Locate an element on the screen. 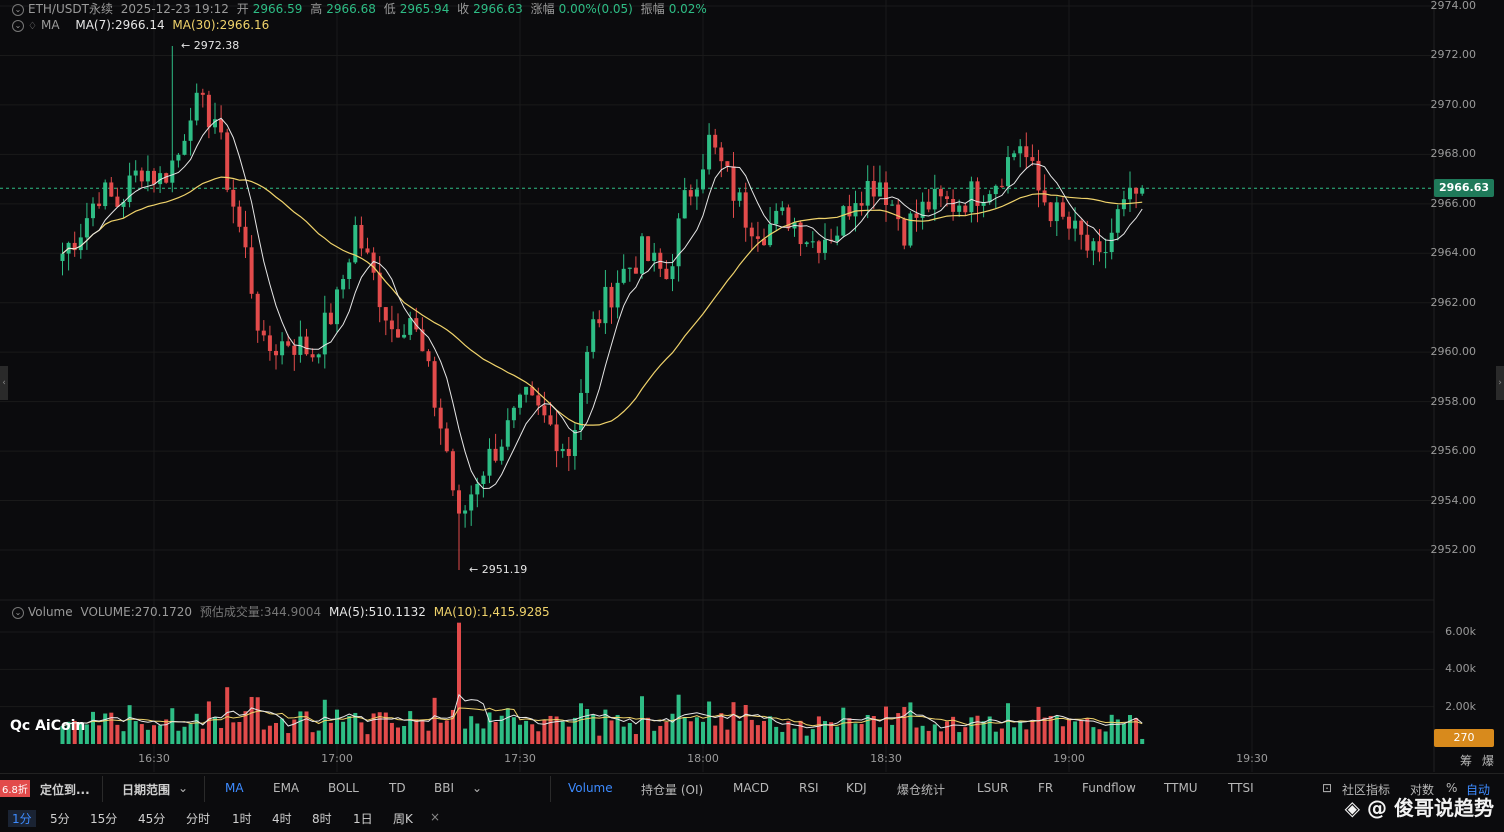 The height and width of the screenshot is (832, 1504). interval-item: 1时 is located at coordinates (242, 819).